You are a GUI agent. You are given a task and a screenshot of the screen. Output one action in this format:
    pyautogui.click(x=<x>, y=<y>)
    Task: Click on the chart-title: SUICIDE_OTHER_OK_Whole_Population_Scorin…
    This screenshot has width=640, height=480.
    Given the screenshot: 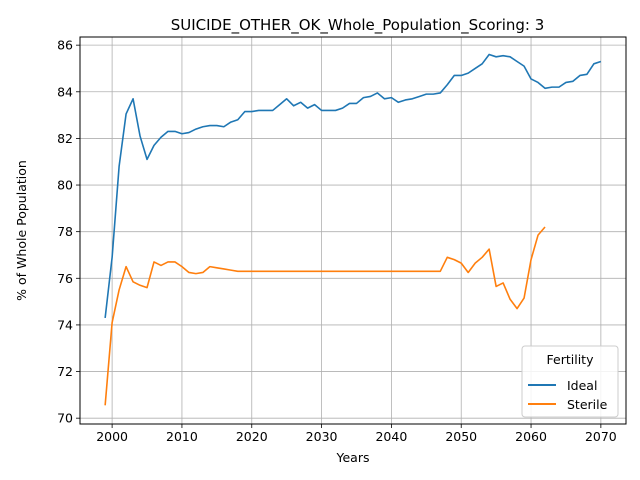 What is the action you would take?
    pyautogui.click(x=358, y=25)
    